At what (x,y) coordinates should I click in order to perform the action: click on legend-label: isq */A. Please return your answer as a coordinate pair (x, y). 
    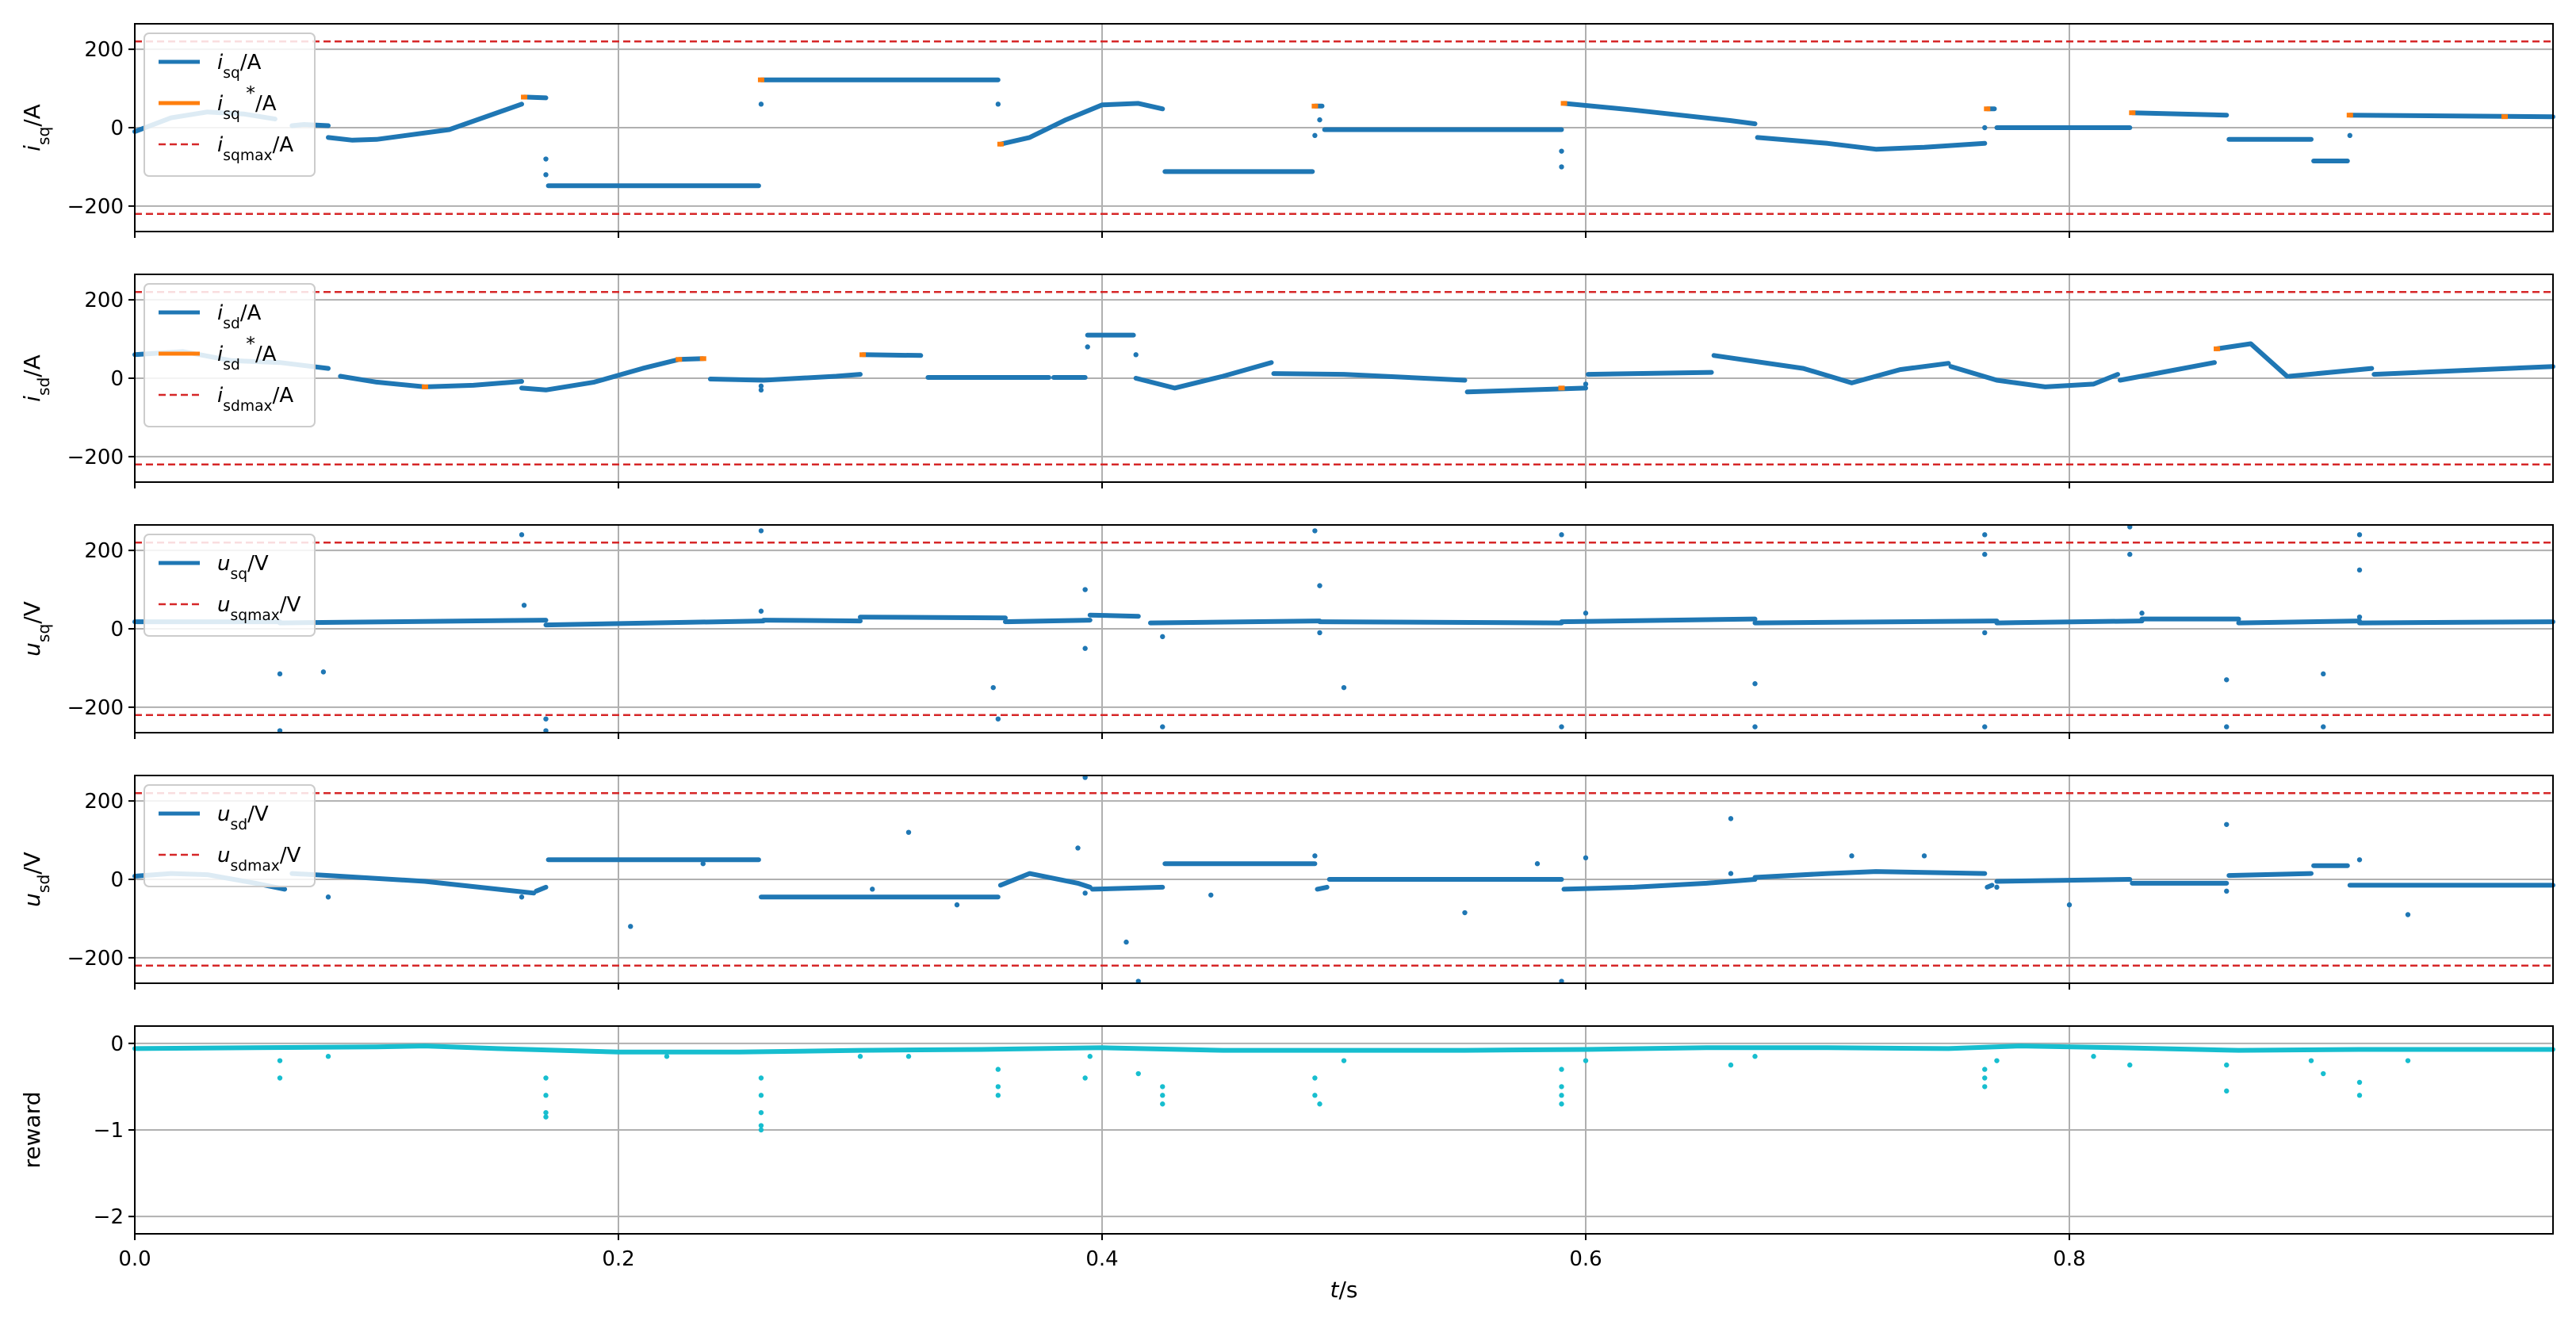
    Looking at the image, I should click on (247, 103).